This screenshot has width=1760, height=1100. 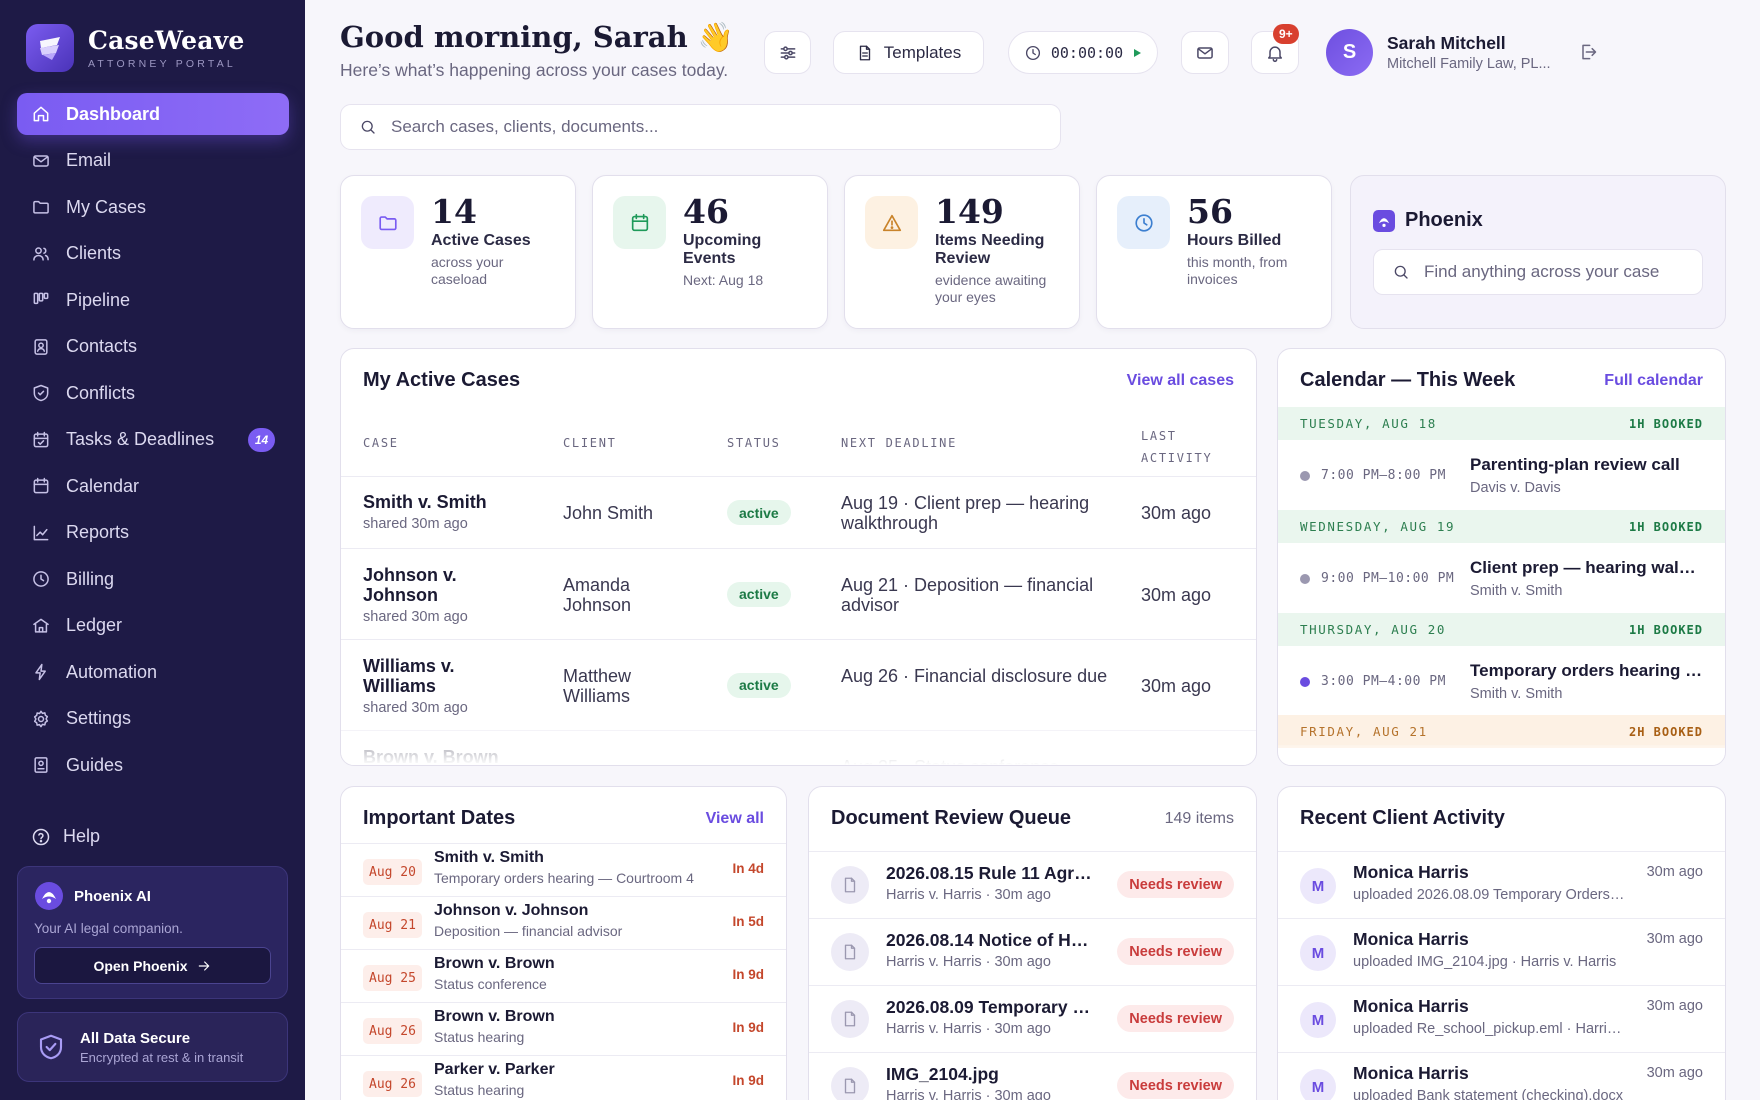 What do you see at coordinates (153, 626) in the screenshot?
I see `sidebar-item-ledger: Ledger` at bounding box center [153, 626].